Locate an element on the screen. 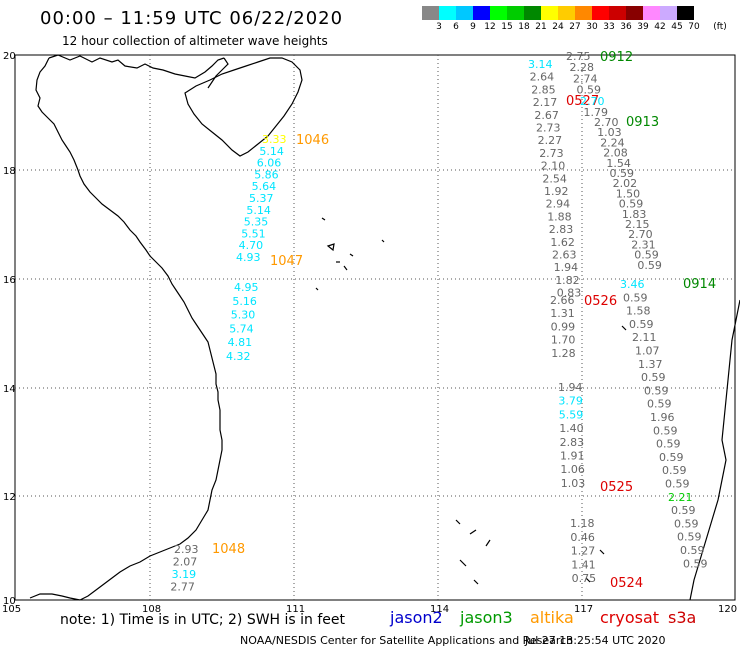  track-0525: 1.943.795.591.402.831.911.061.03 0525 is located at coordinates (595, 438).